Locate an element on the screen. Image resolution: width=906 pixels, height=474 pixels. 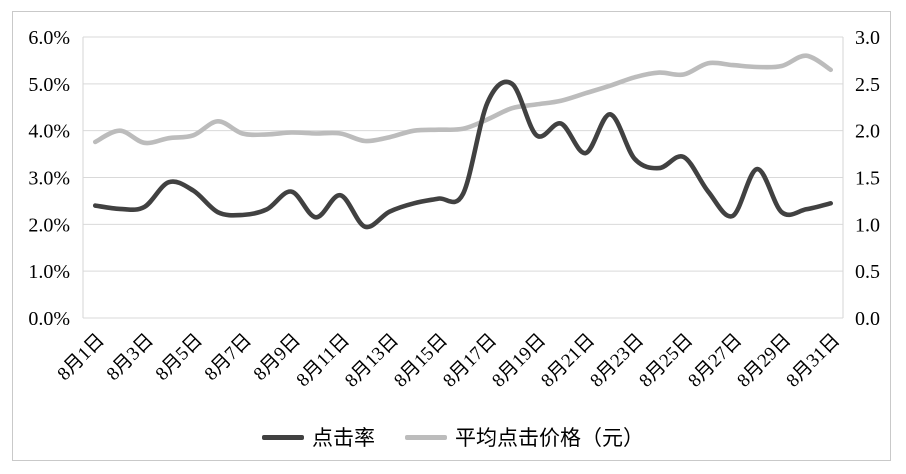
y-axis-right: 3.0 2.5 2.0 1.5 1.0 0.5 0.0 is located at coordinates (867, 178).